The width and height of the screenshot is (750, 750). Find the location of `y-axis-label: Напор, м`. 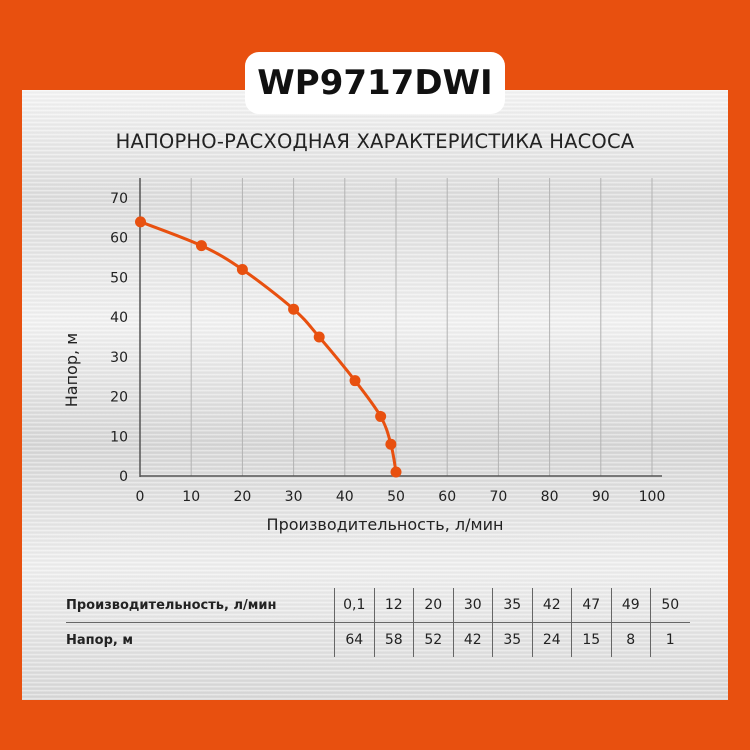

y-axis-label: Напор, м is located at coordinates (71, 370).